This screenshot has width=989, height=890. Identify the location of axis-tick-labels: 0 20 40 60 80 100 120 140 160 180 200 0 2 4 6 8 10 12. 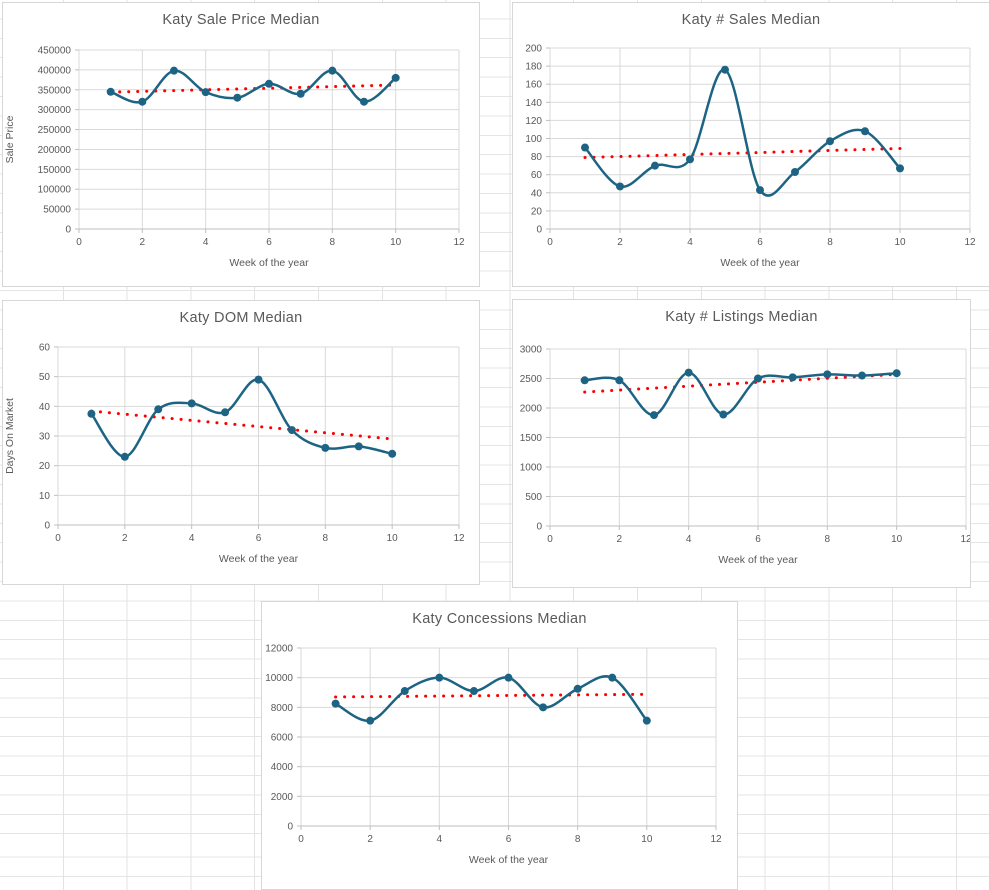
(750, 146).